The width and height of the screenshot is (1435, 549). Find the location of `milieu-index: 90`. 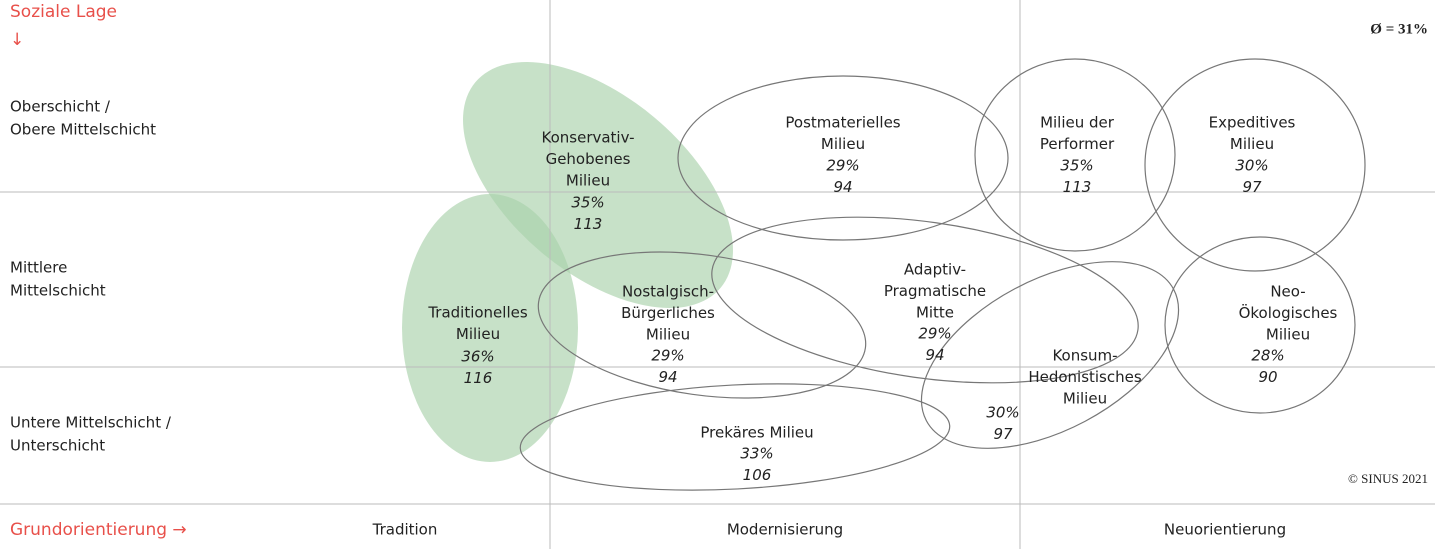

milieu-index: 90 is located at coordinates (1267, 377).